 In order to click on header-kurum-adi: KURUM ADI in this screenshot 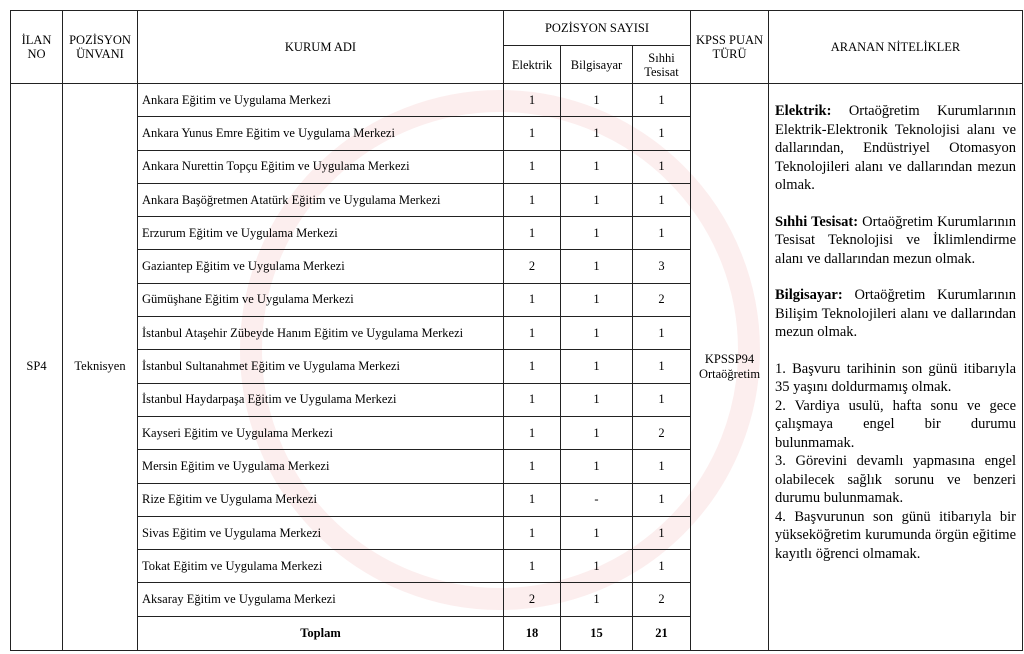, I will do `click(320, 47)`.